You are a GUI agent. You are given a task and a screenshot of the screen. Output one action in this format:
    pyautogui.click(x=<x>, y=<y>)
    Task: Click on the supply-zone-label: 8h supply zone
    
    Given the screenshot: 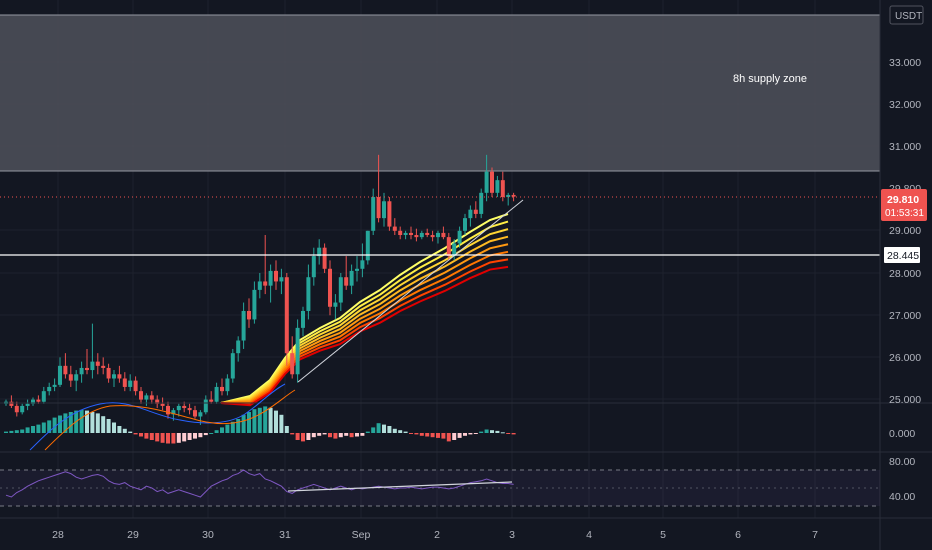 What is the action you would take?
    pyautogui.click(x=770, y=79)
    